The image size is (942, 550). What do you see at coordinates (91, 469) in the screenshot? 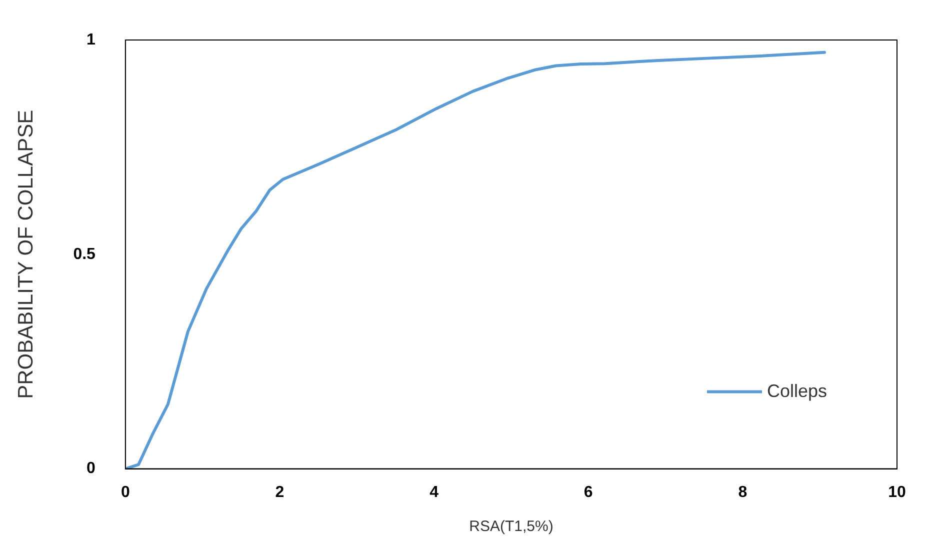
I see `y-tick-label: 0` at bounding box center [91, 469].